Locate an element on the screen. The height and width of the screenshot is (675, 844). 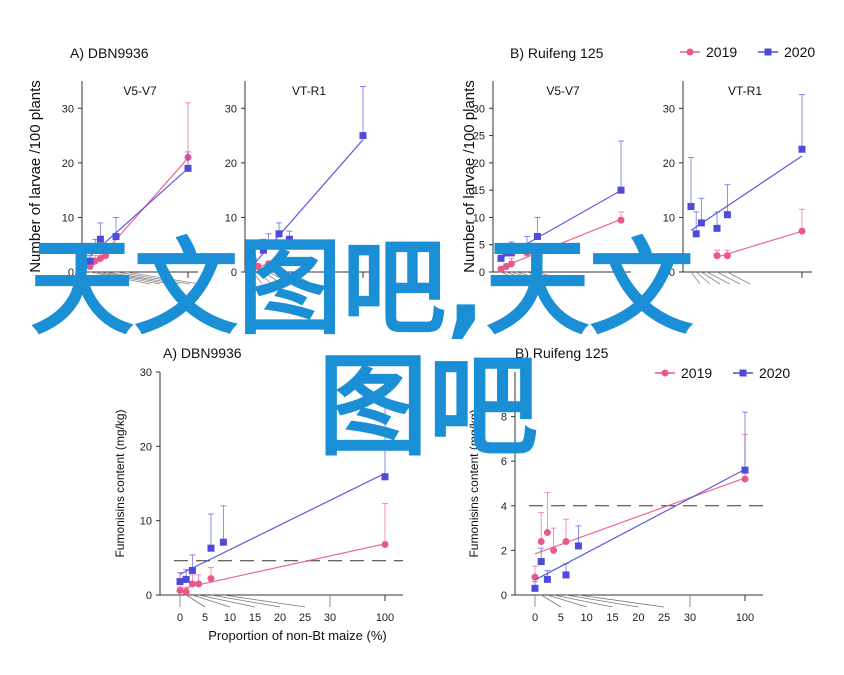
x-tick-label: 10 is located at coordinates (230, 618).